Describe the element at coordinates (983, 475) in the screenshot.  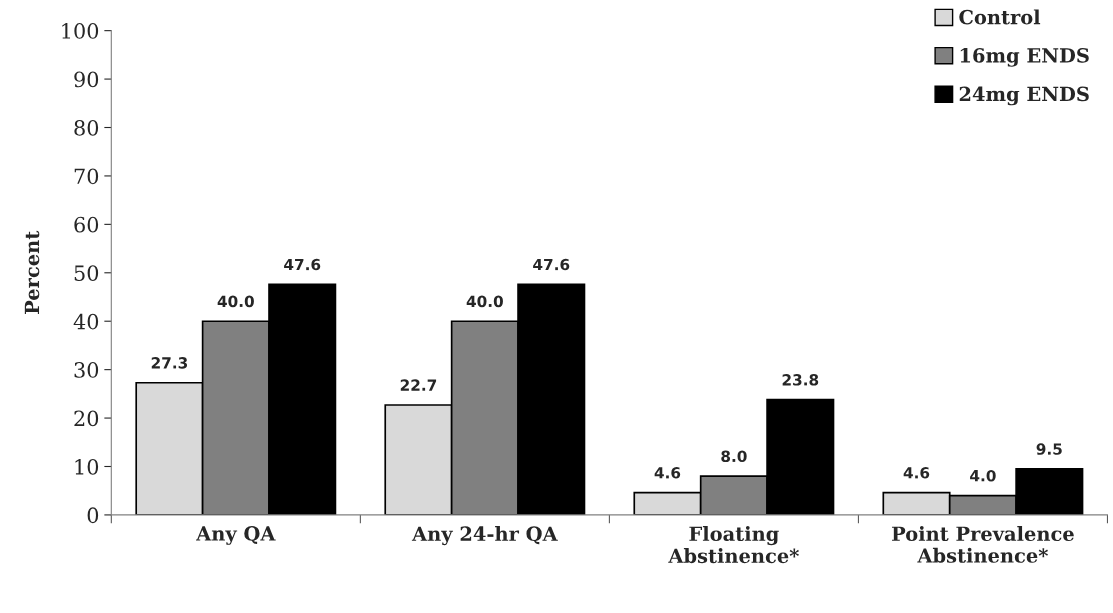
I see `data-label: 4.0` at that location.